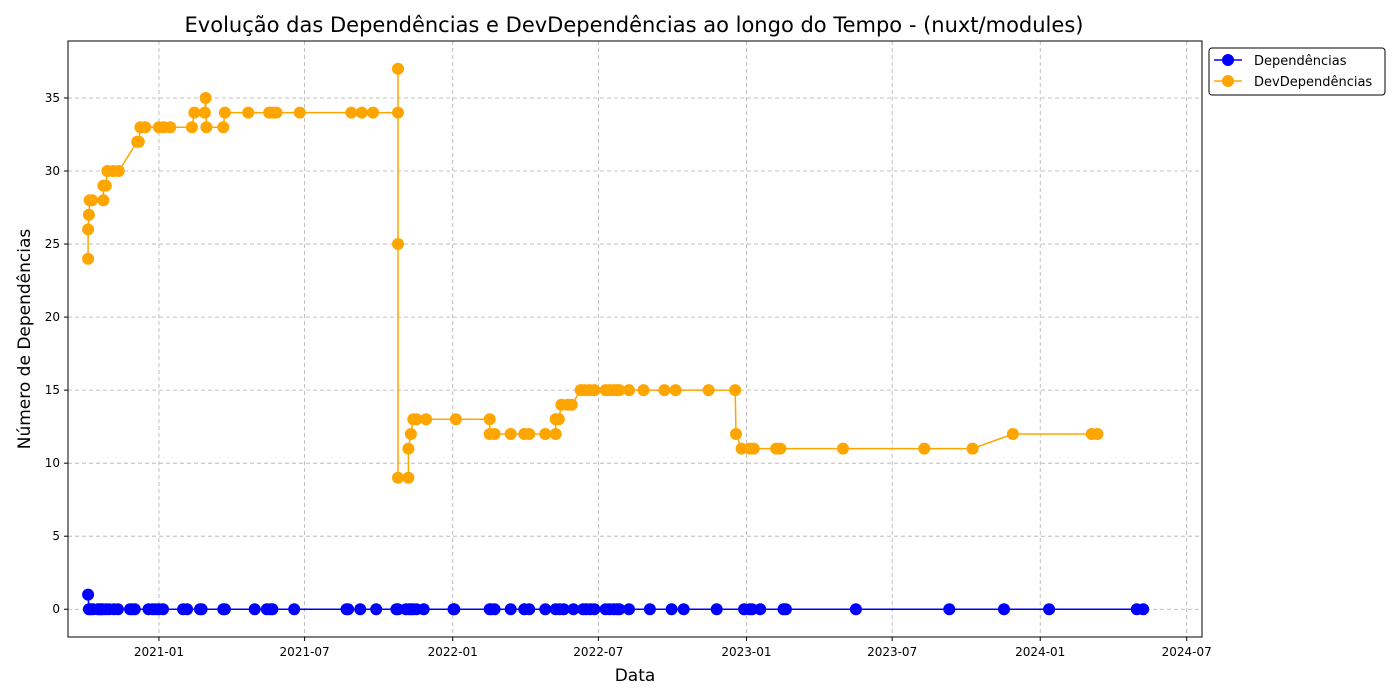 This screenshot has width=1400, height=700. Describe the element at coordinates (52, 390) in the screenshot. I see `y-tick-label: 15` at that location.